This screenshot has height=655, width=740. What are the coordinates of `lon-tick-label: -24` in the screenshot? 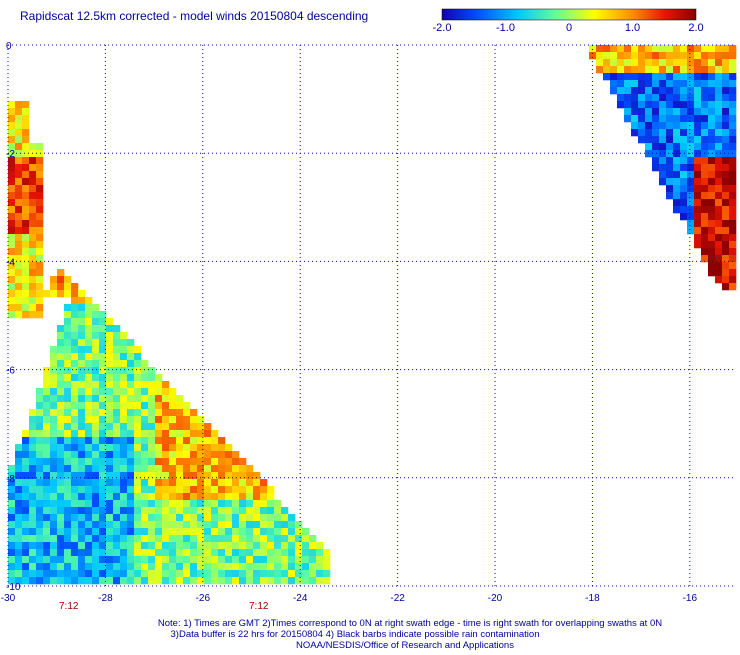 It's located at (300, 598).